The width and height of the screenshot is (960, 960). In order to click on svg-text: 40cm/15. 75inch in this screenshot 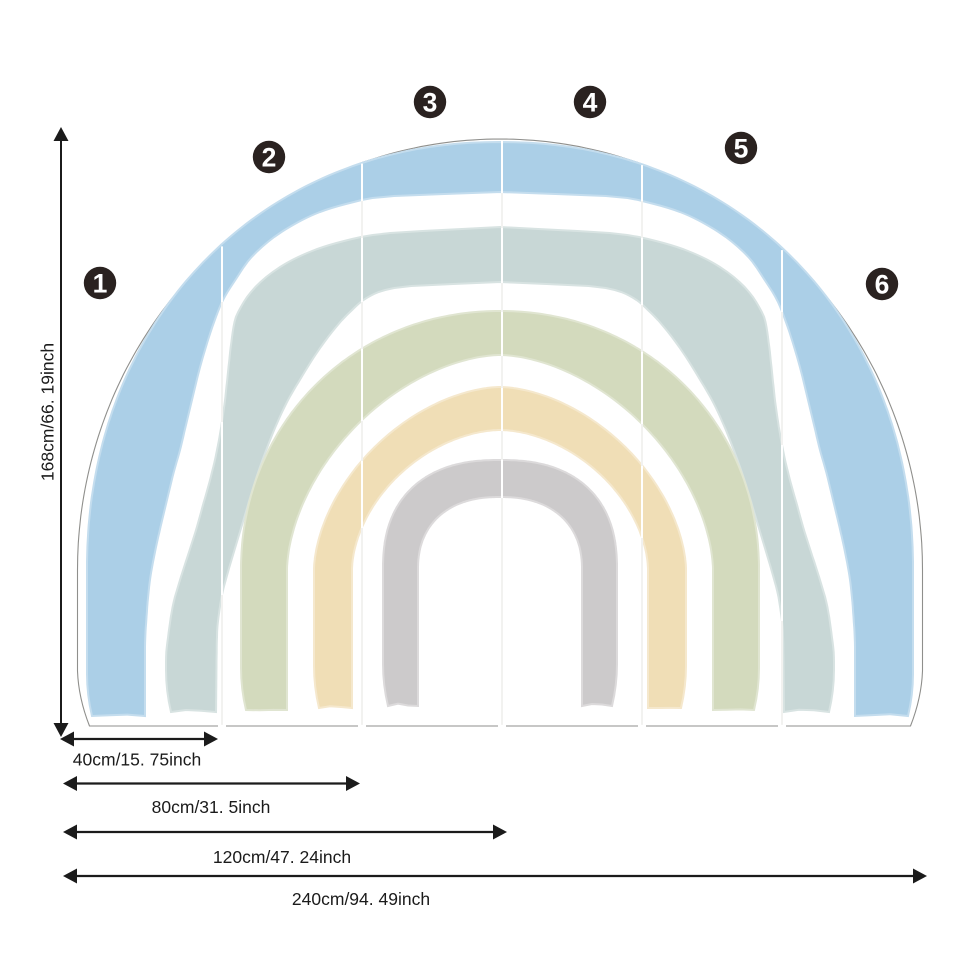, I will do `click(137, 760)`.